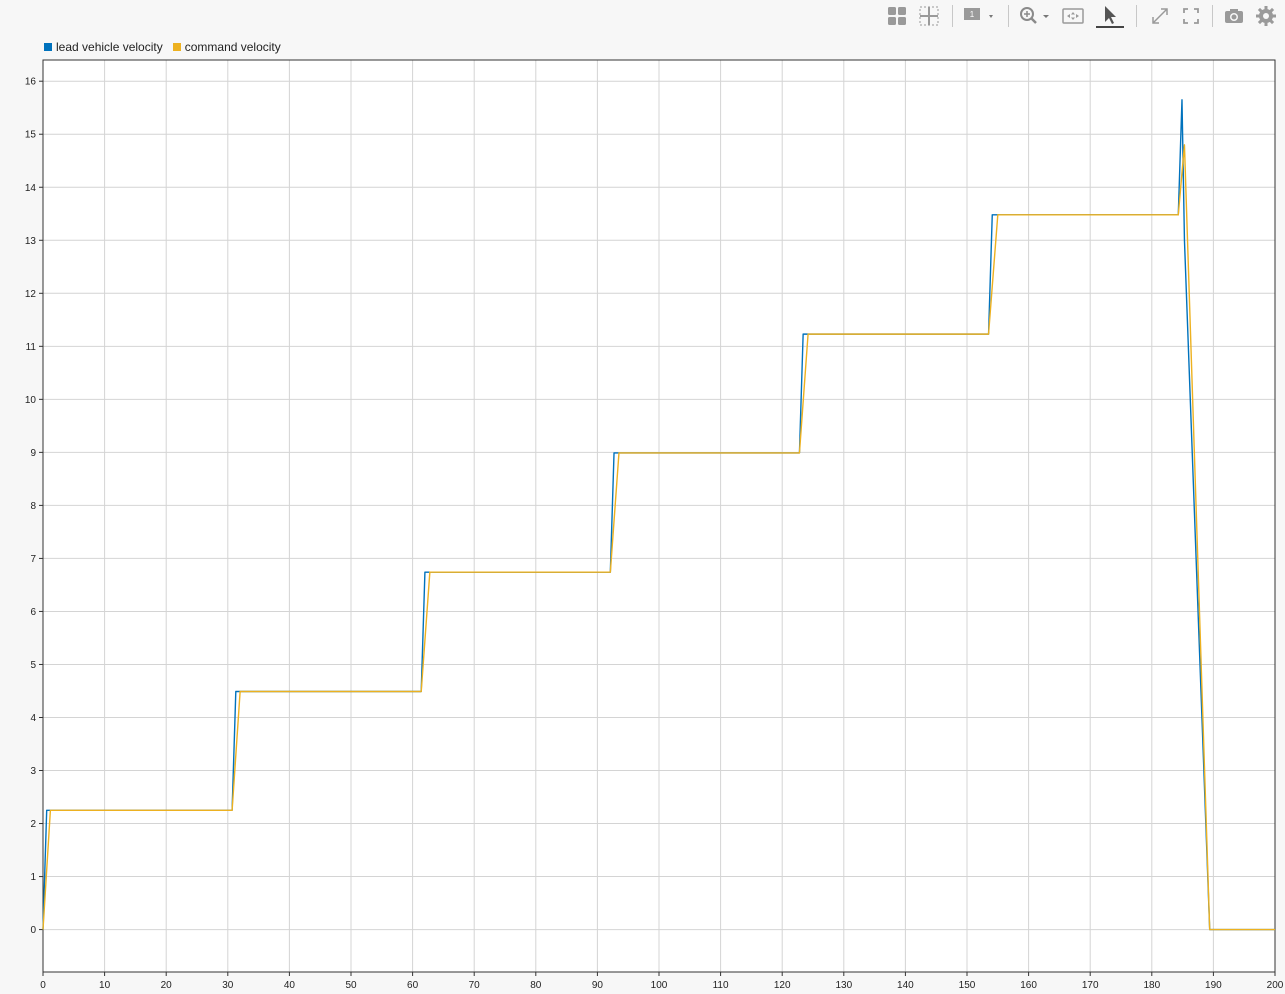 The width and height of the screenshot is (1285, 994). Describe the element at coordinates (33, 771) in the screenshot. I see `y-tick-label: 3` at that location.